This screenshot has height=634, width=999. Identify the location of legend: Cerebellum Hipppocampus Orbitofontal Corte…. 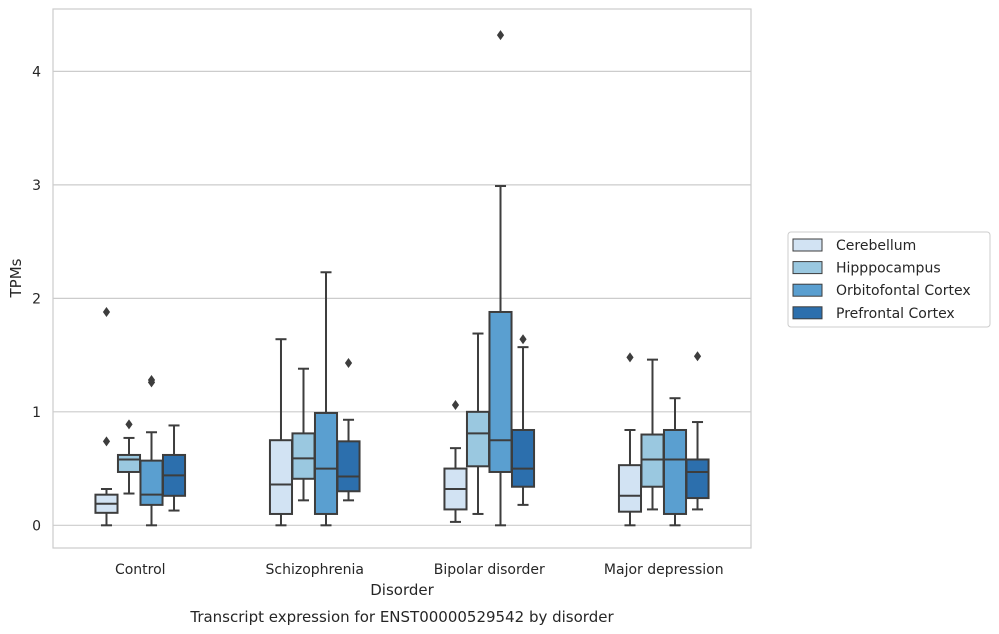
(889, 279).